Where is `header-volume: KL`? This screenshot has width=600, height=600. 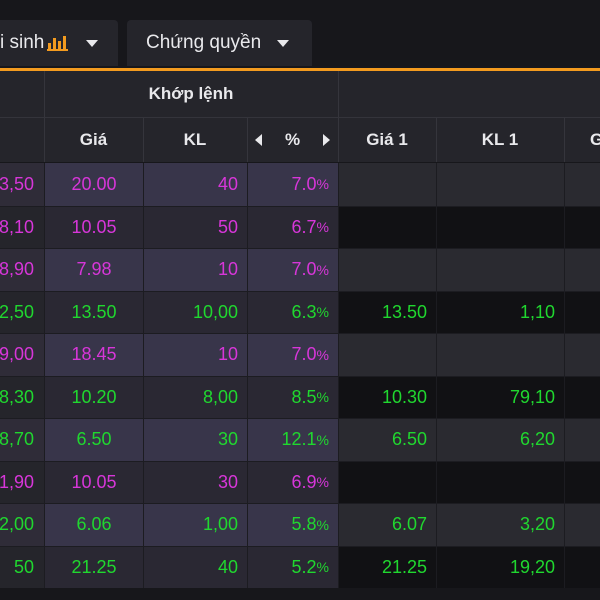 header-volume: KL is located at coordinates (195, 139).